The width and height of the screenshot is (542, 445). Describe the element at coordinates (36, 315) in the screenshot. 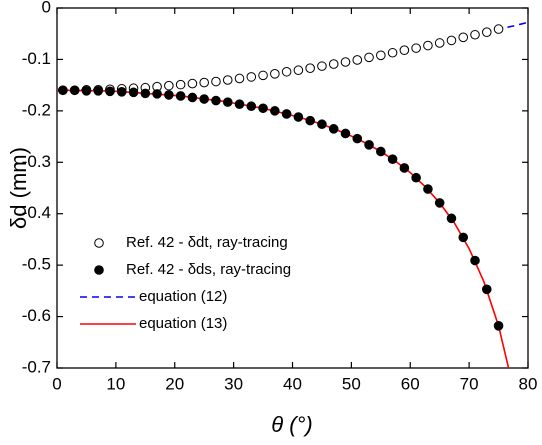

I see `y-tick-label: -0.6` at that location.